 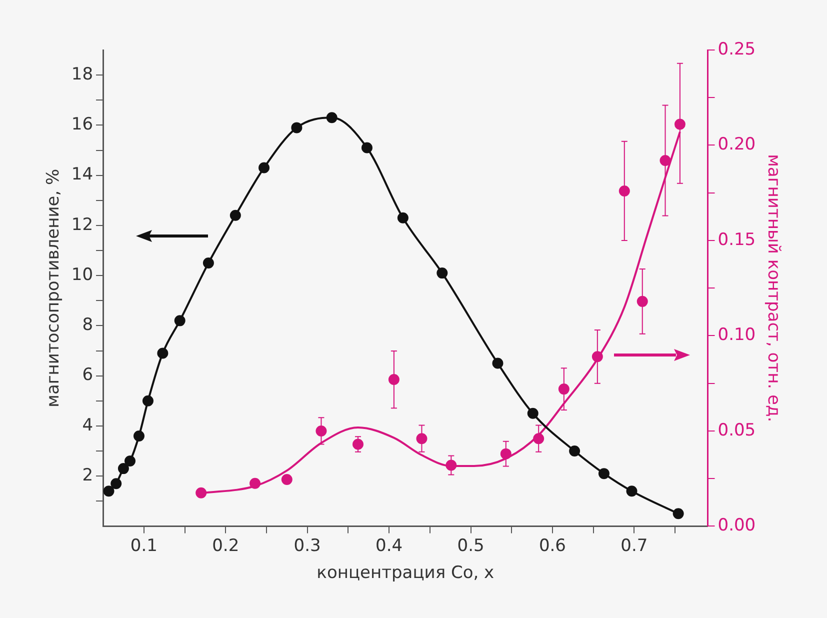 I want to click on x-tick-label: 0.1, so click(x=144, y=546).